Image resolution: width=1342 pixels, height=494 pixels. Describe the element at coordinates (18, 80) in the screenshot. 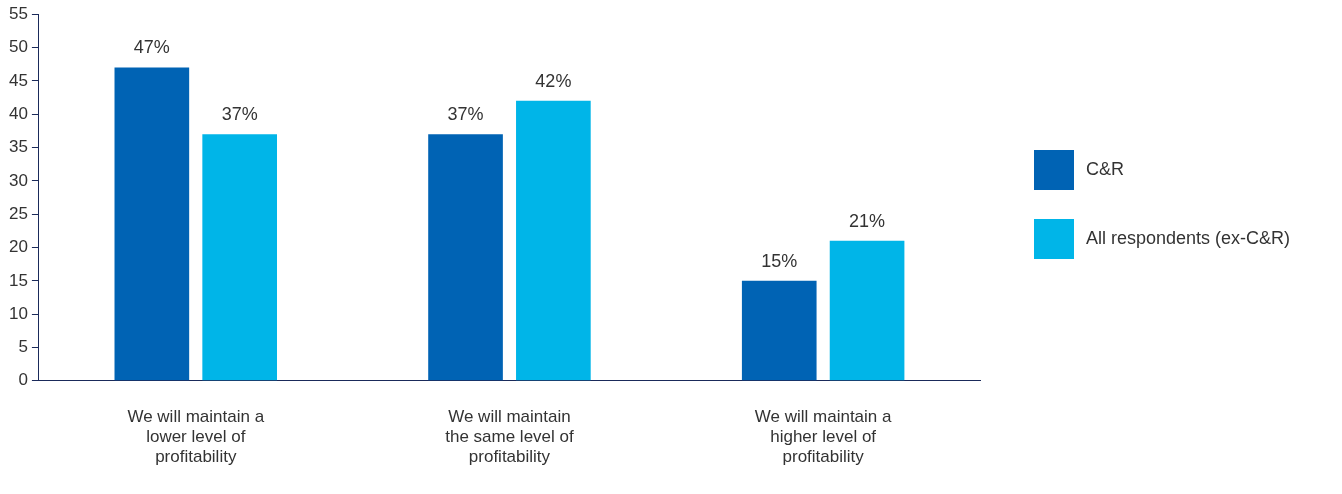

I see `y-tick-label: 45` at that location.